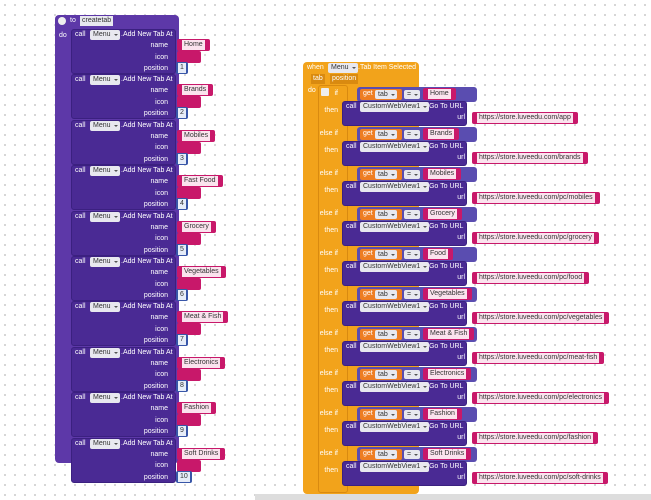 The image size is (651, 500). I want to click on condition-label: if, so click(336, 93).